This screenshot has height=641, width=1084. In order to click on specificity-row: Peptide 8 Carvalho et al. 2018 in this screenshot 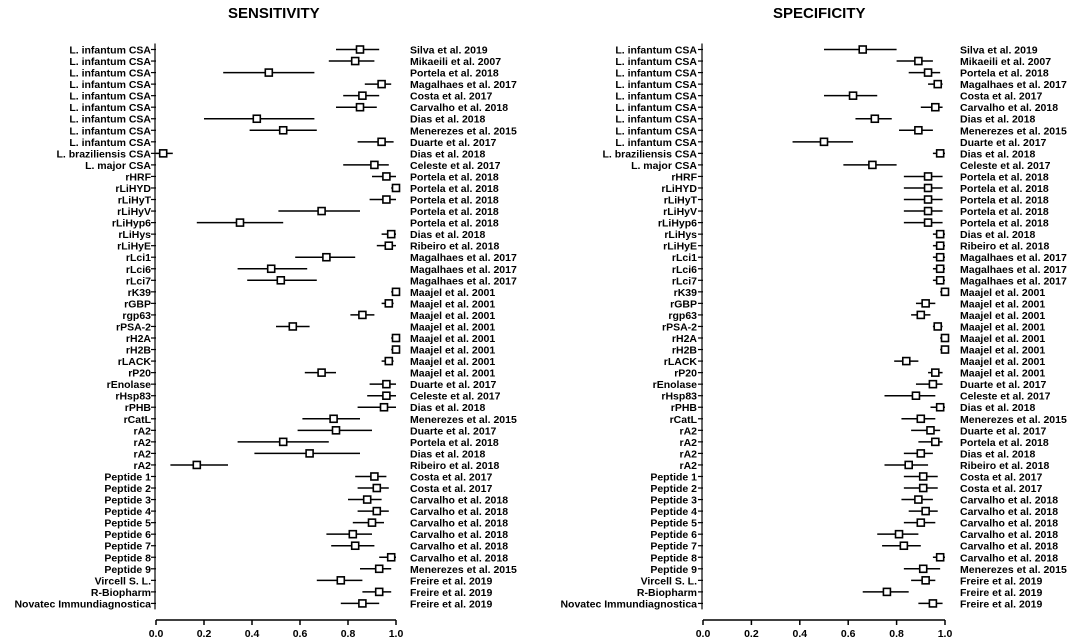, I will do `click(854, 558)`.